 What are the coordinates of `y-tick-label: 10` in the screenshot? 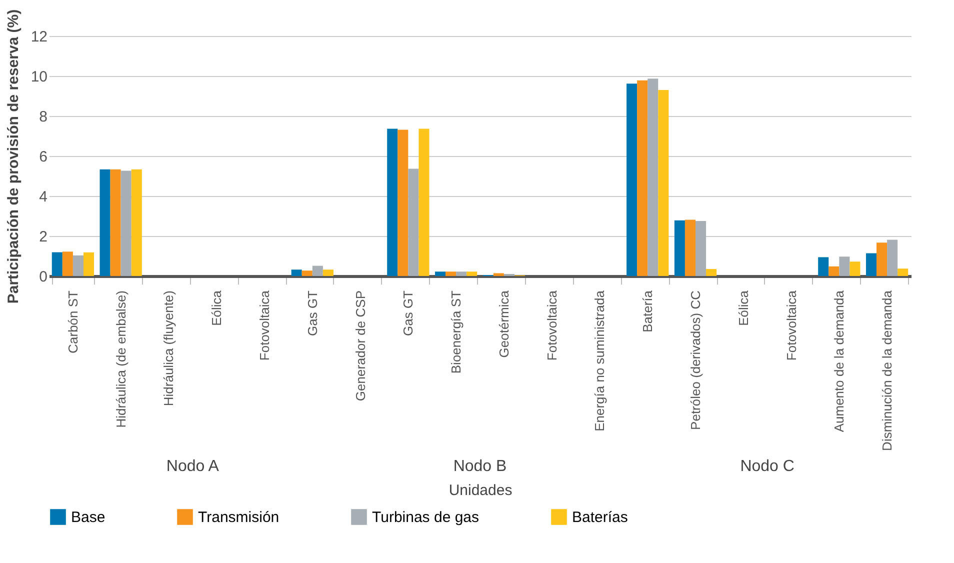 It's located at (39, 77).